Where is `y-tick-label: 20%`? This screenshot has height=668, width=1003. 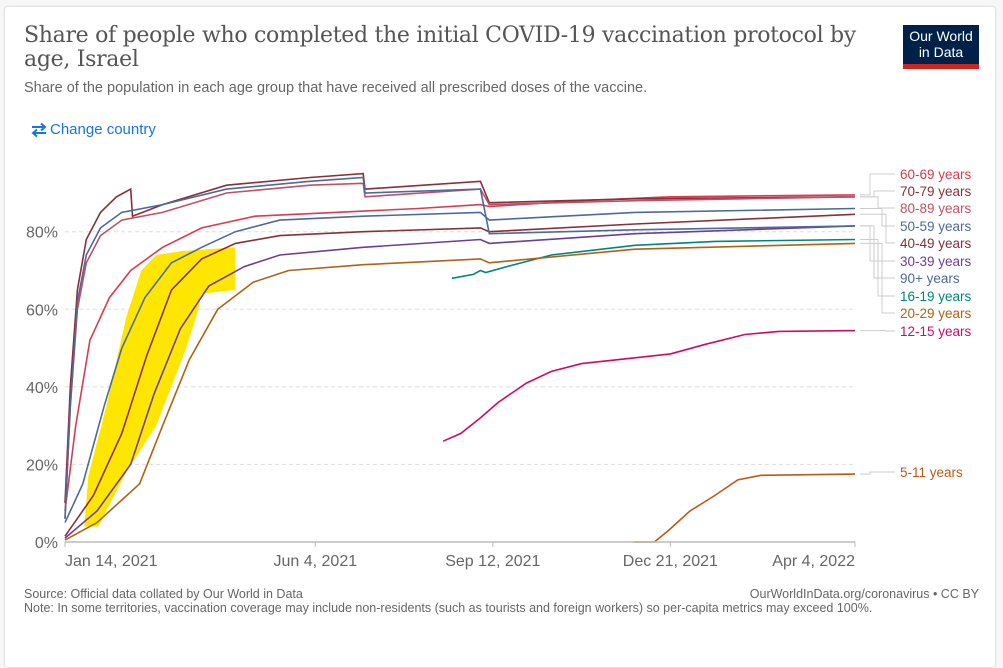 y-tick-label: 20% is located at coordinates (42, 465).